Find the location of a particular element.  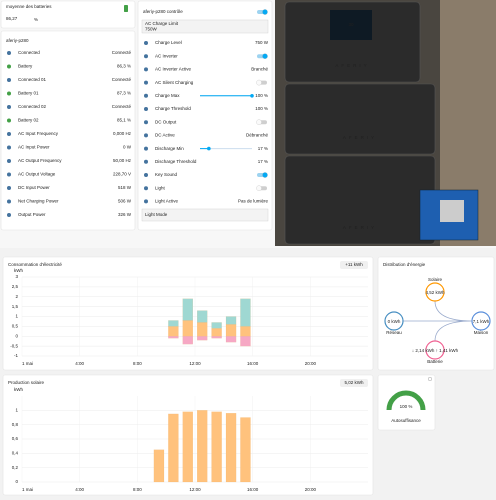

row-value: 86,3 % is located at coordinates (124, 66).